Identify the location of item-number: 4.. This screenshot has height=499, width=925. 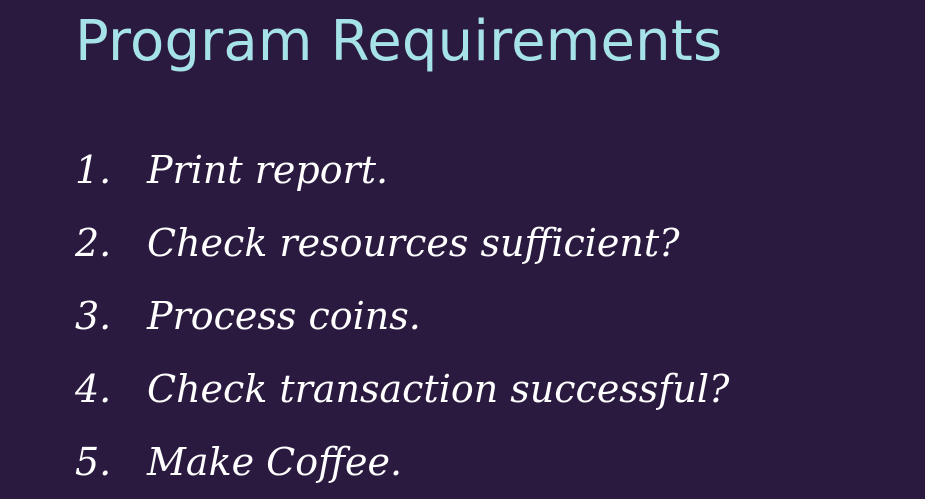
(93, 388).